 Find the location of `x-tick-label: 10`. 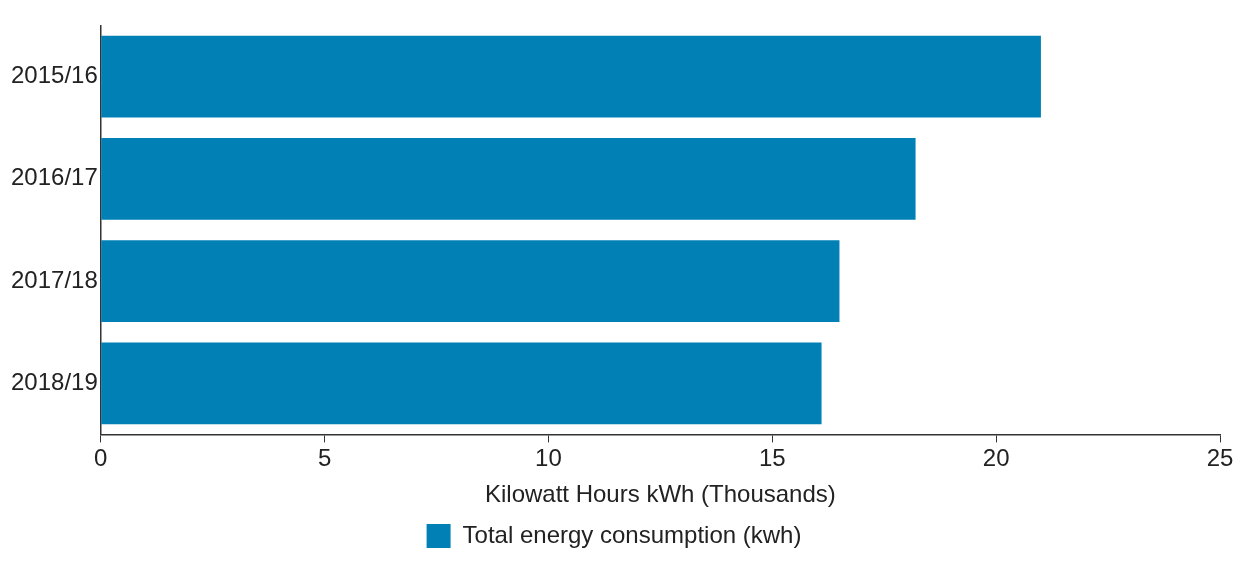

x-tick-label: 10 is located at coordinates (548, 458).